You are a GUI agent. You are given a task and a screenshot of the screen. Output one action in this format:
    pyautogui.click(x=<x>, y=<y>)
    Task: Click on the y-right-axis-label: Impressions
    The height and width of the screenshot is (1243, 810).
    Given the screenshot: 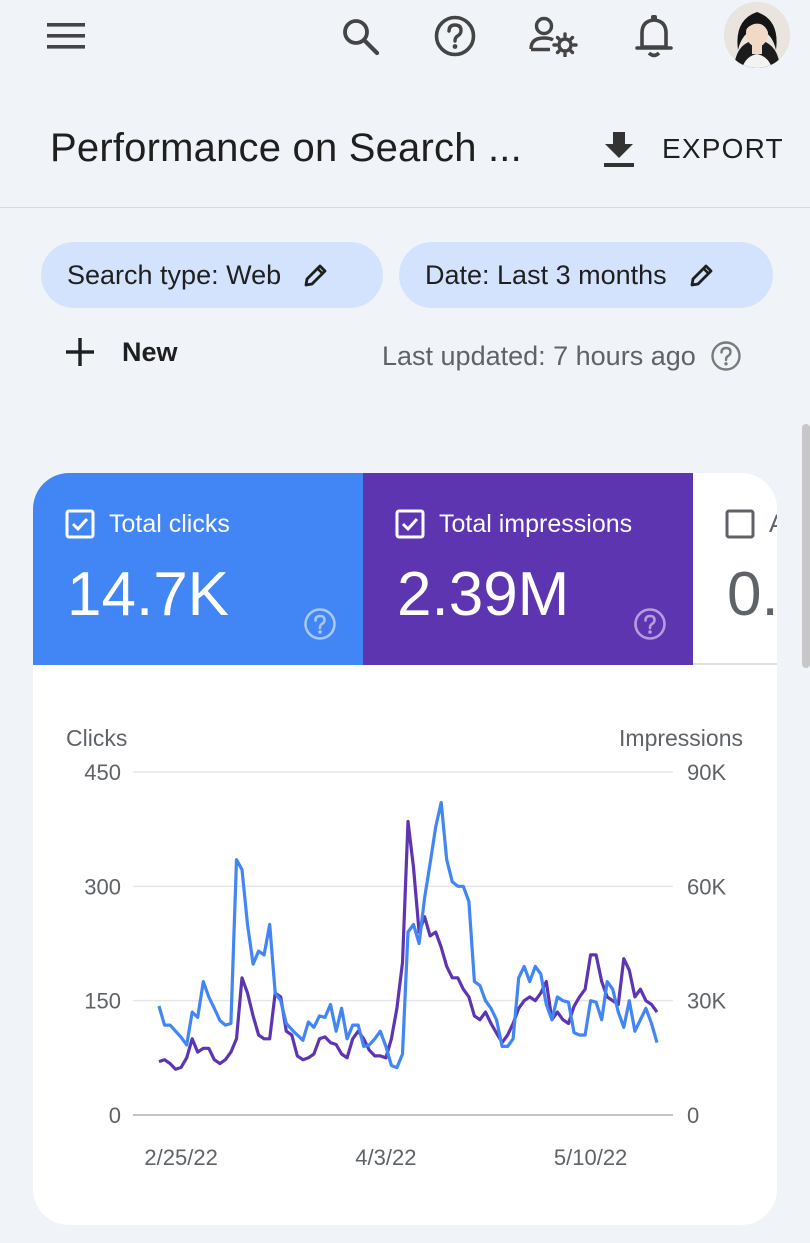 What is the action you would take?
    pyautogui.click(x=681, y=738)
    